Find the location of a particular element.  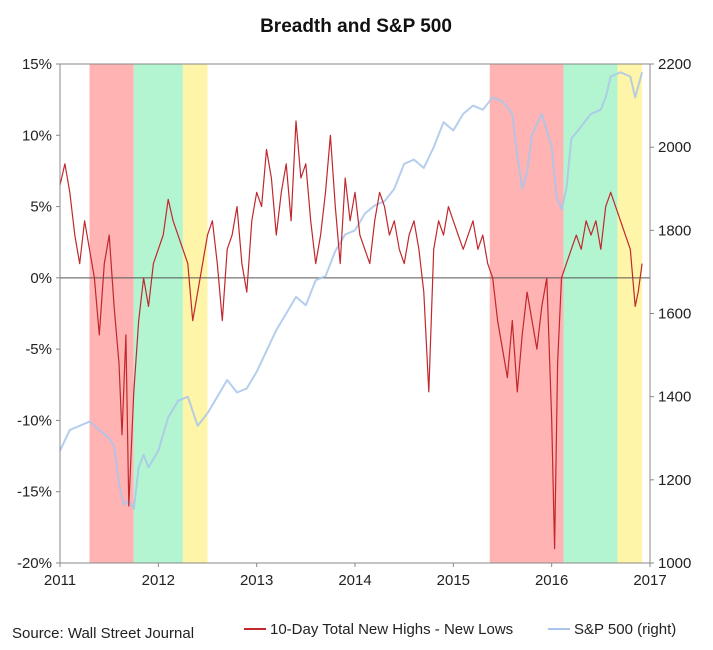

y-right-tick-label: 1600 is located at coordinates (674, 314).